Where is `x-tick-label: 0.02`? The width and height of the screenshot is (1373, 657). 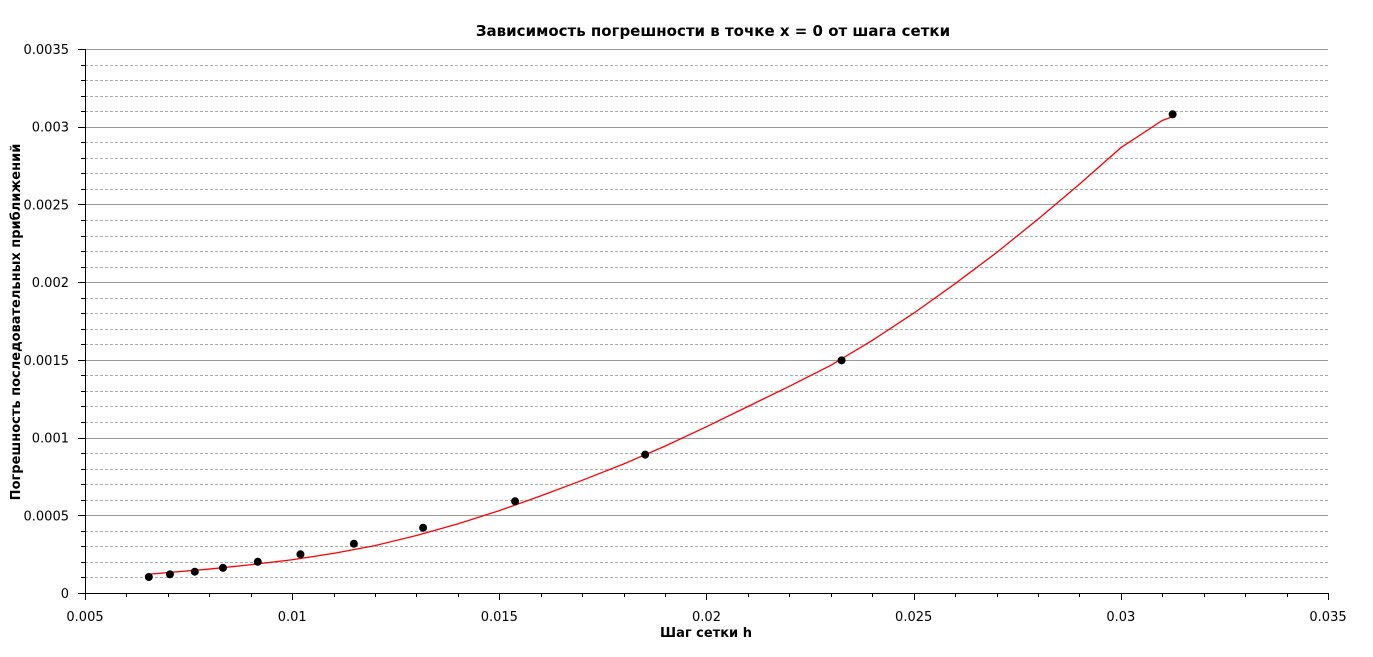
x-tick-label: 0.02 is located at coordinates (706, 617).